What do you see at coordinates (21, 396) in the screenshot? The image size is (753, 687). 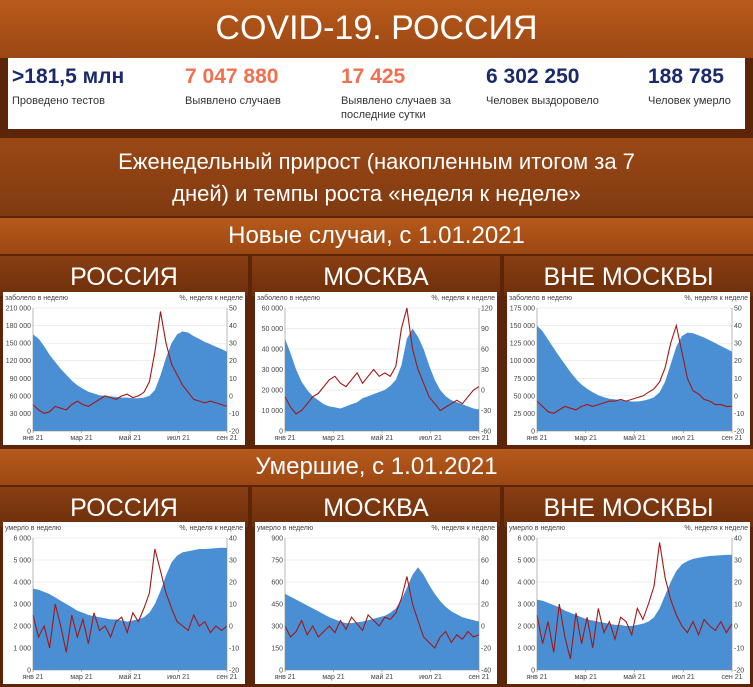 I see `y-tick-label: 60 000` at bounding box center [21, 396].